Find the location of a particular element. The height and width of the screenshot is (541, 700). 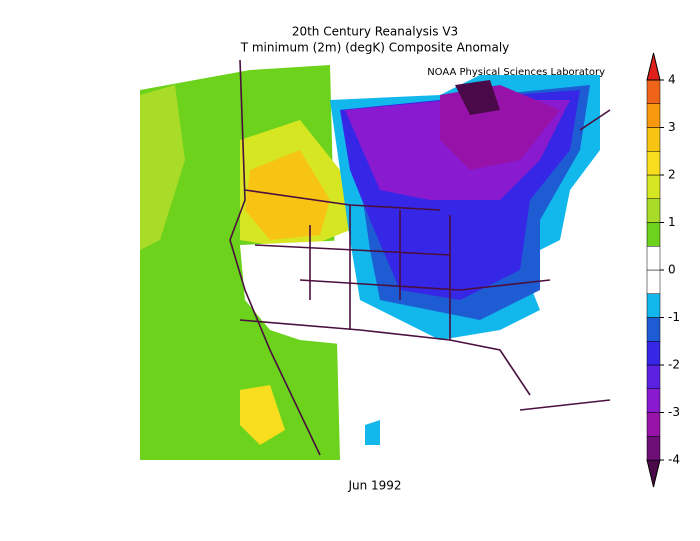

colorbar-tick-label: 2 is located at coordinates (672, 175).